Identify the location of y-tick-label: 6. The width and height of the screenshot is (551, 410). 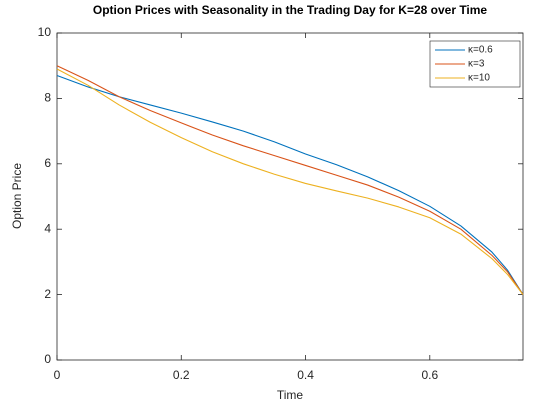
(47, 163).